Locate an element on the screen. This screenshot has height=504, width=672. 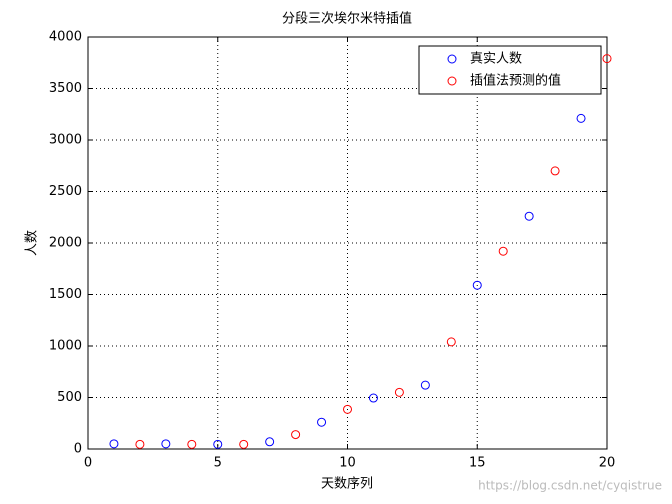
watermark: https://blog.csdn.net/cyqistrue is located at coordinates (570, 486).